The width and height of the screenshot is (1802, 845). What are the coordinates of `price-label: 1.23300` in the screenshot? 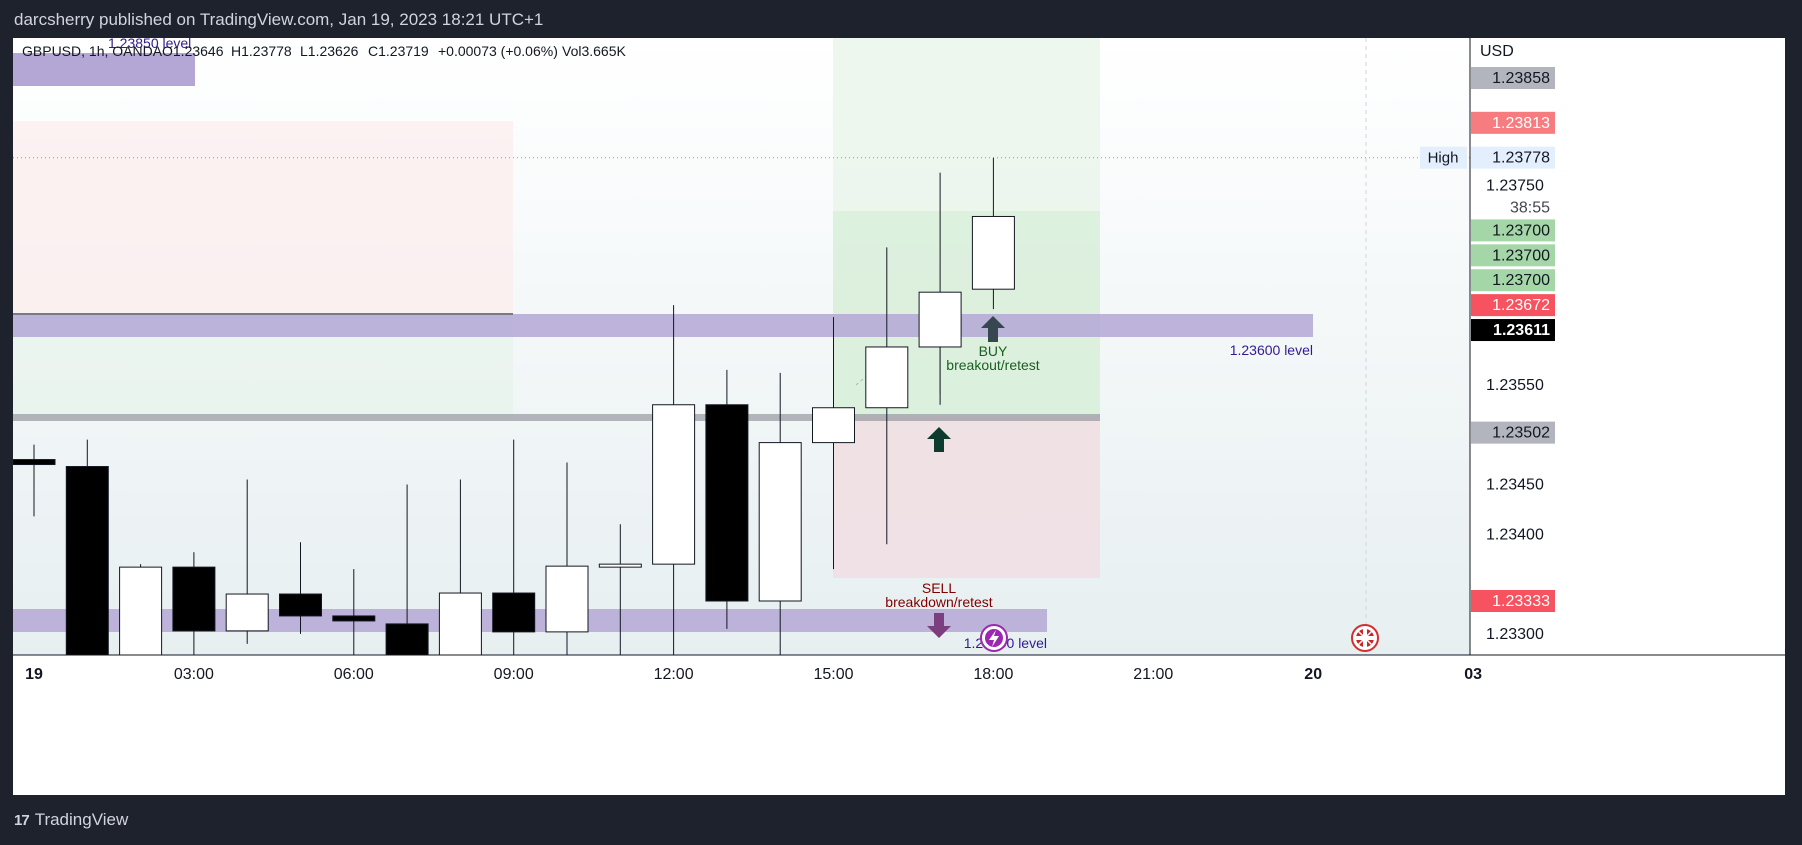 It's located at (1515, 634).